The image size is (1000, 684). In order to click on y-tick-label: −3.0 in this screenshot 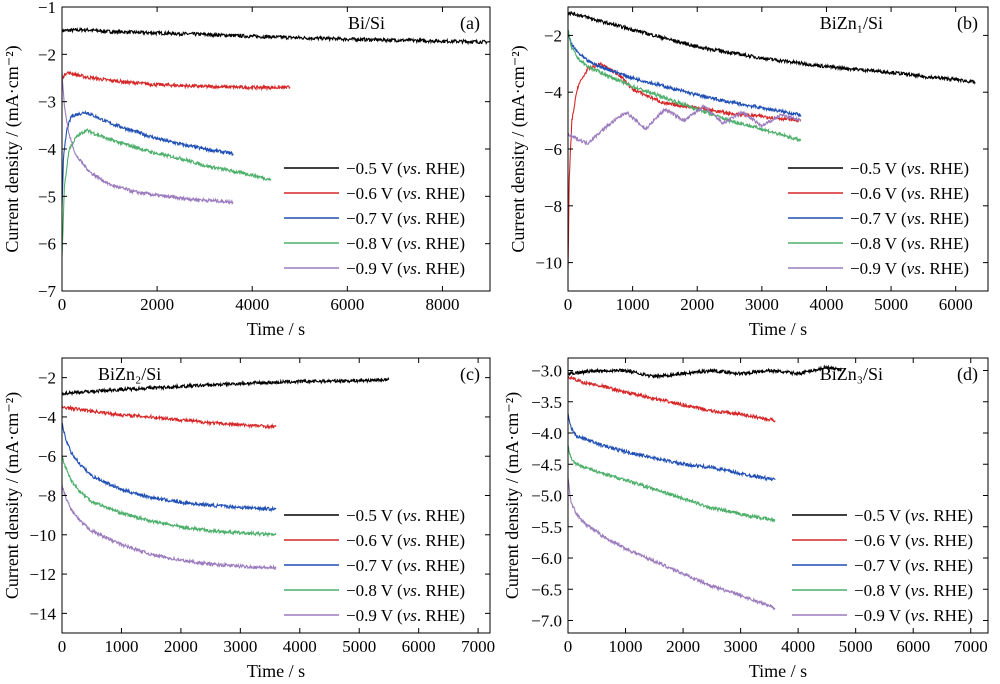, I will do `click(546, 371)`.